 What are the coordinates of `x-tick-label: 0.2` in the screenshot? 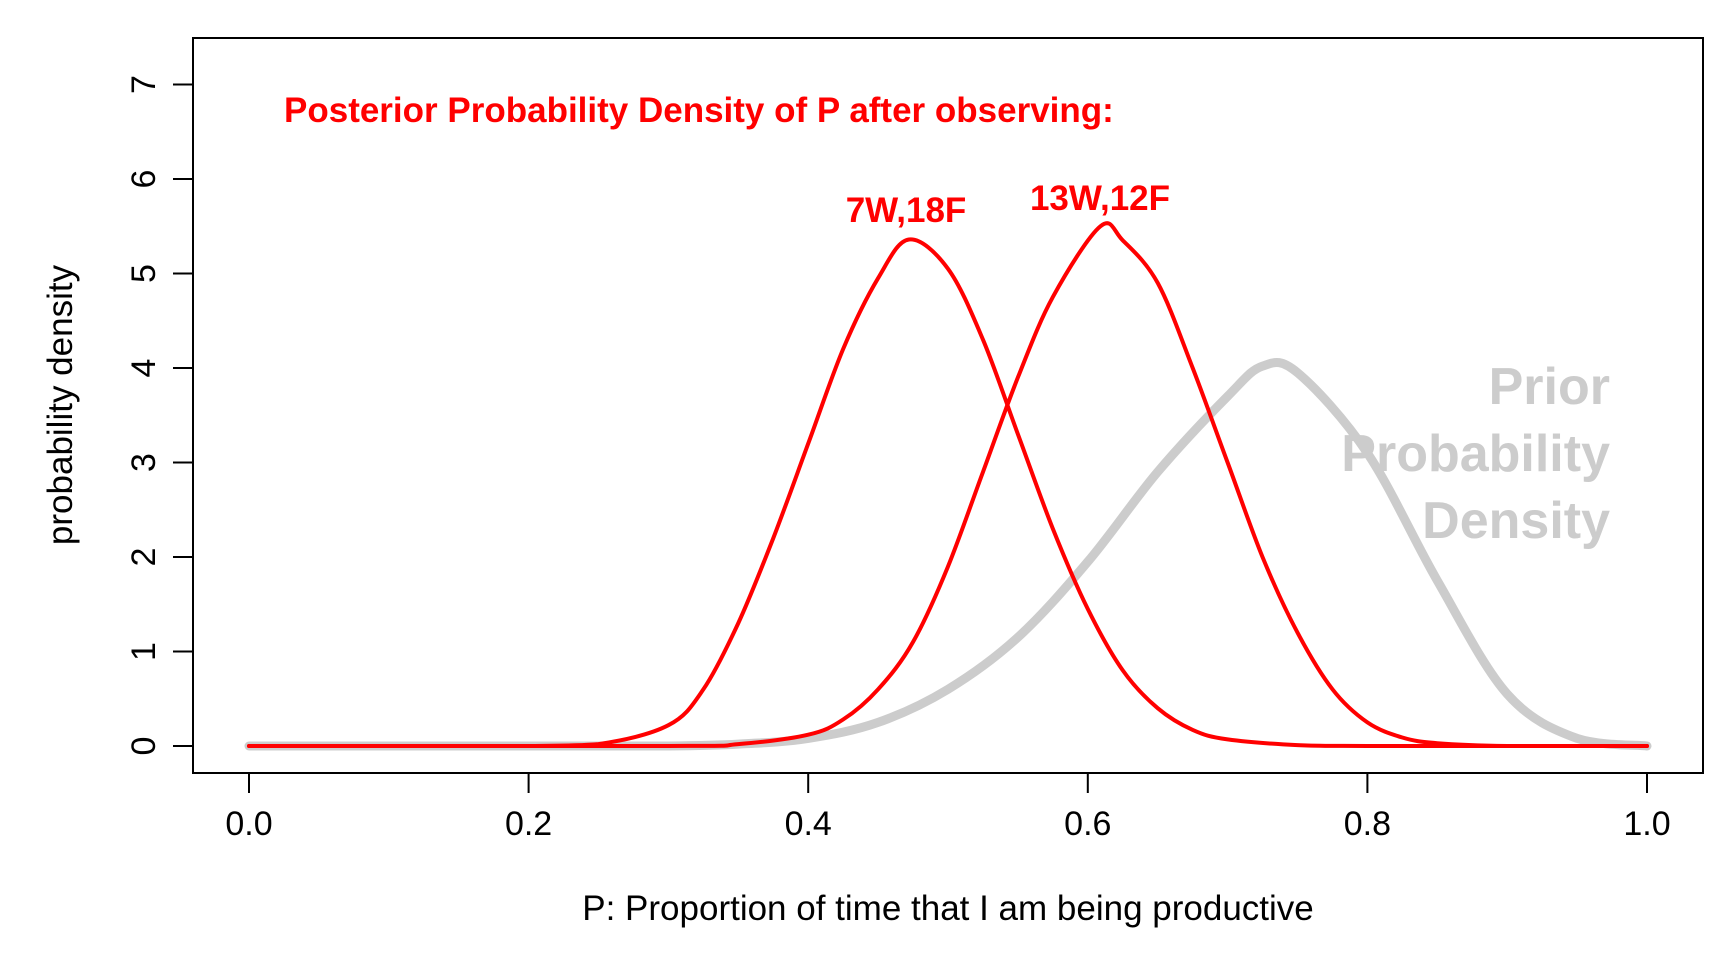 It's located at (528, 824).